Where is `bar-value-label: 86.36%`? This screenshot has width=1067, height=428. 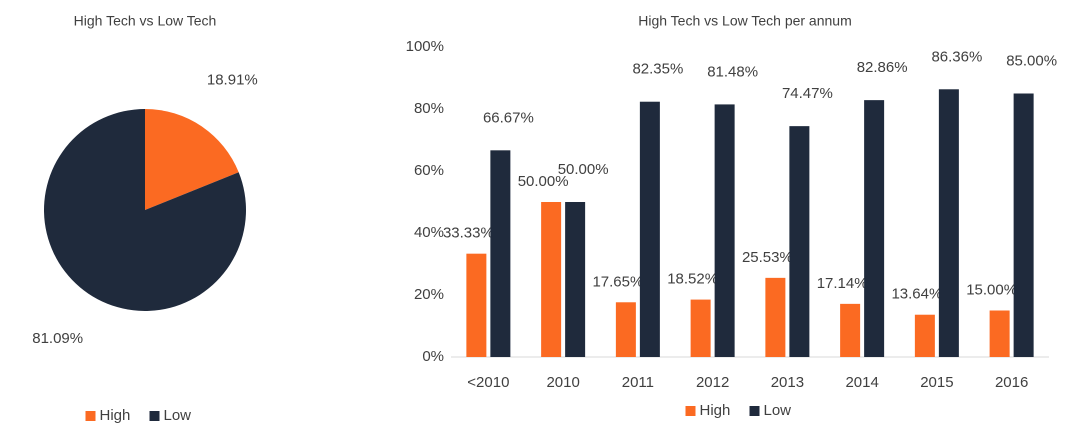 bar-value-label: 86.36% is located at coordinates (956, 56).